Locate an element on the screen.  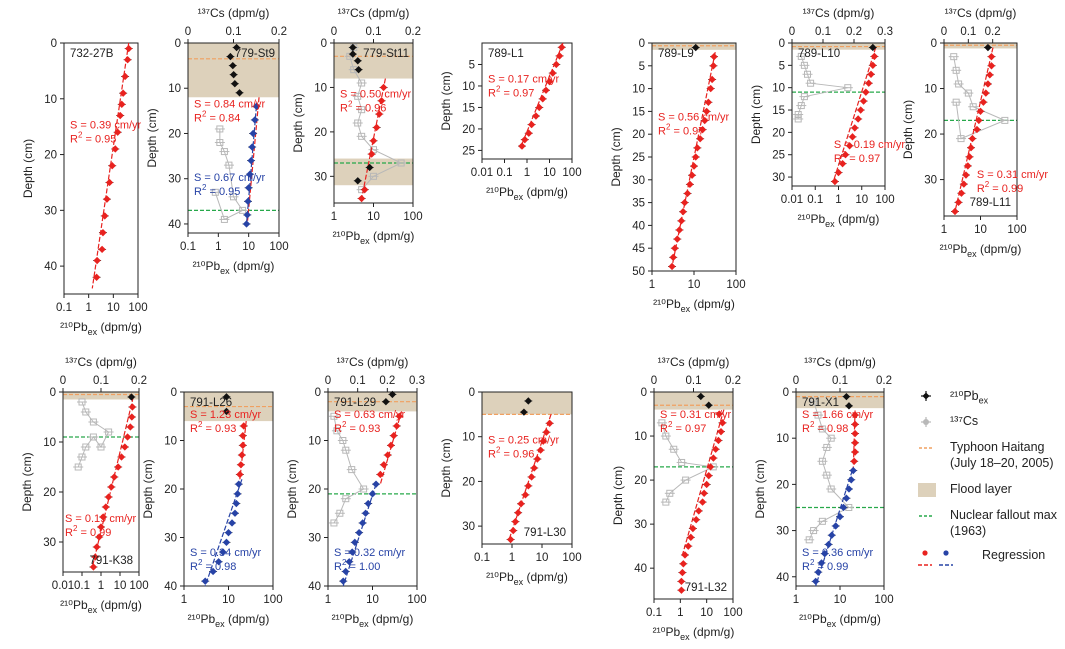
legend-typhoon-label: Typhoon Haitang is located at coordinates (997, 447).